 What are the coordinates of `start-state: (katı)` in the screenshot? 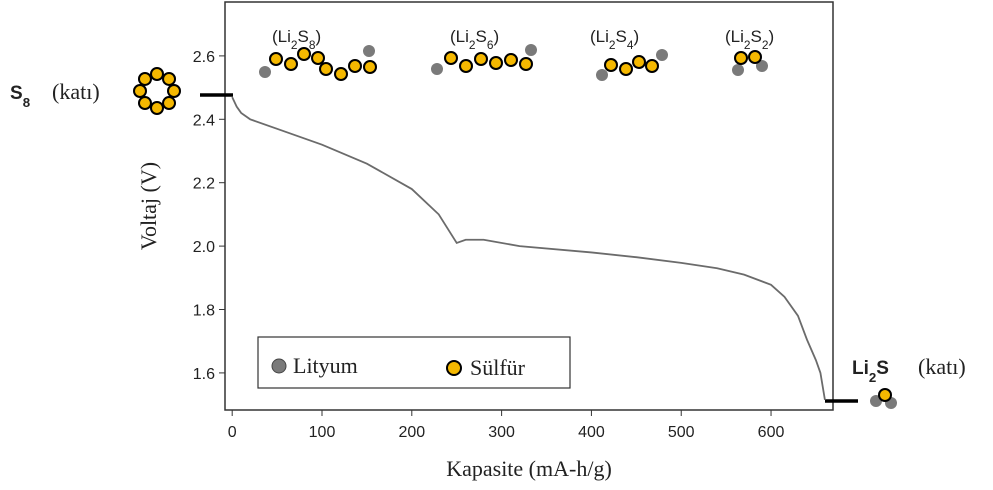 It's located at (76, 91).